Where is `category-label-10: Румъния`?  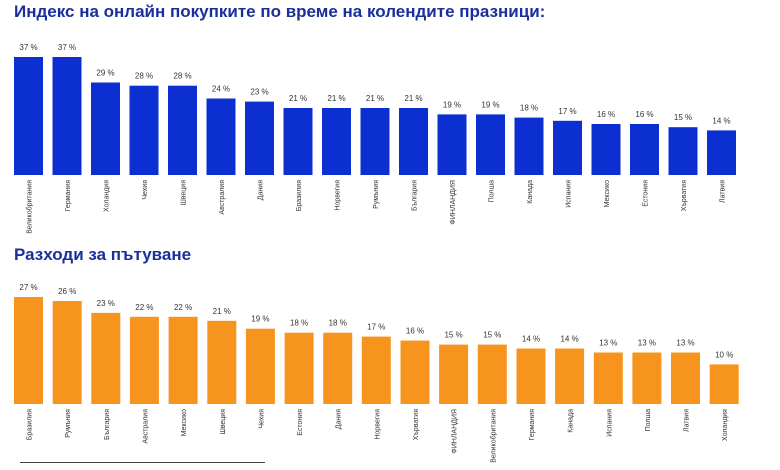 category-label-10: Румъния is located at coordinates (376, 194).